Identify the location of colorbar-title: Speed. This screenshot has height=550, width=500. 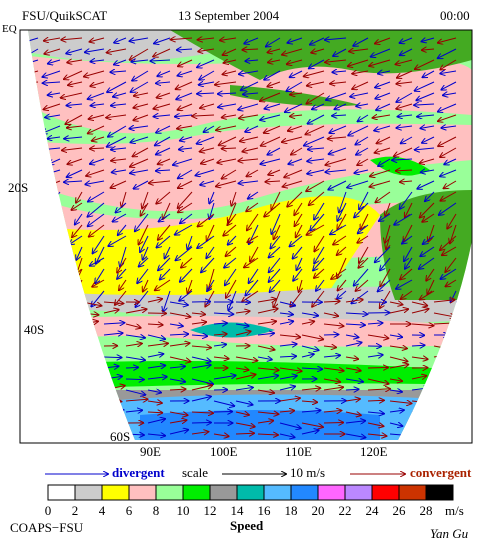
(247, 525).